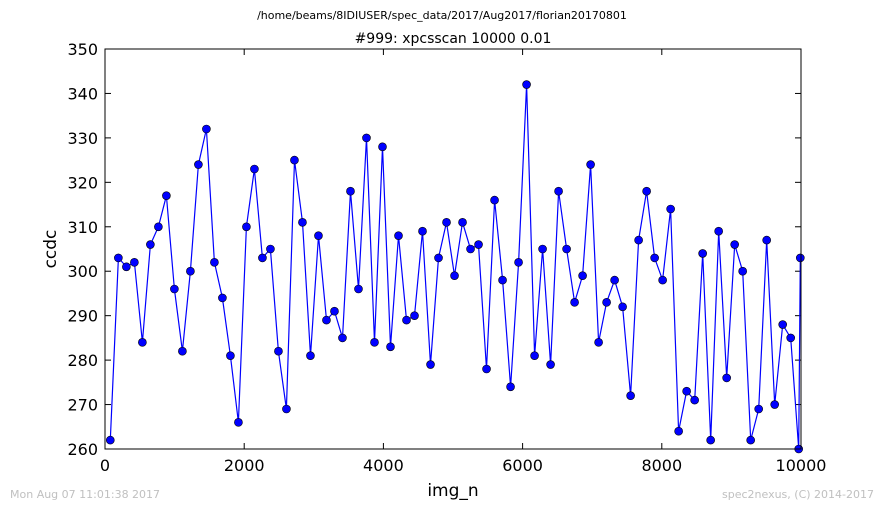  What do you see at coordinates (82, 49) in the screenshot?
I see `y-tick-label: 350` at bounding box center [82, 49].